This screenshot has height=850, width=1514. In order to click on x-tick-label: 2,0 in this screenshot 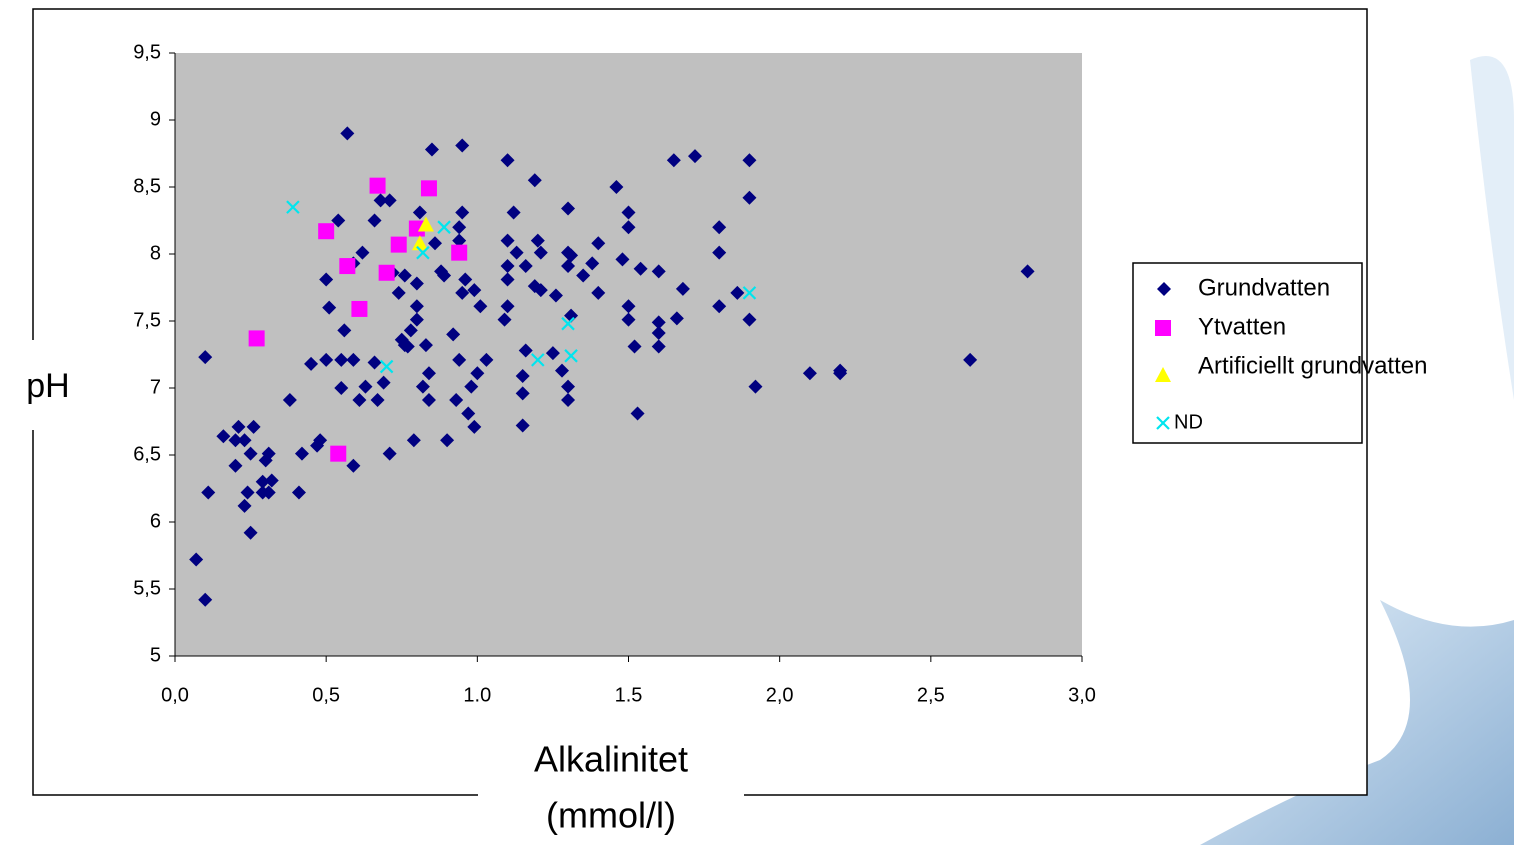, I will do `click(780, 695)`.